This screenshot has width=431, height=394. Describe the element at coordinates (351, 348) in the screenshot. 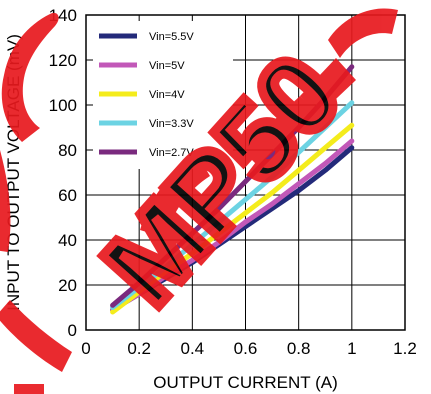

I see `x-tick-label: 1` at that location.